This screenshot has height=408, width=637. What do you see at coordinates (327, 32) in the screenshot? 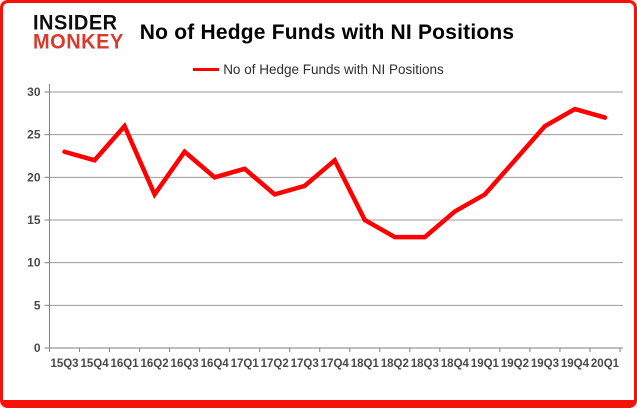
I see `chart-title: No of Hedge Funds with NI Positions` at bounding box center [327, 32].